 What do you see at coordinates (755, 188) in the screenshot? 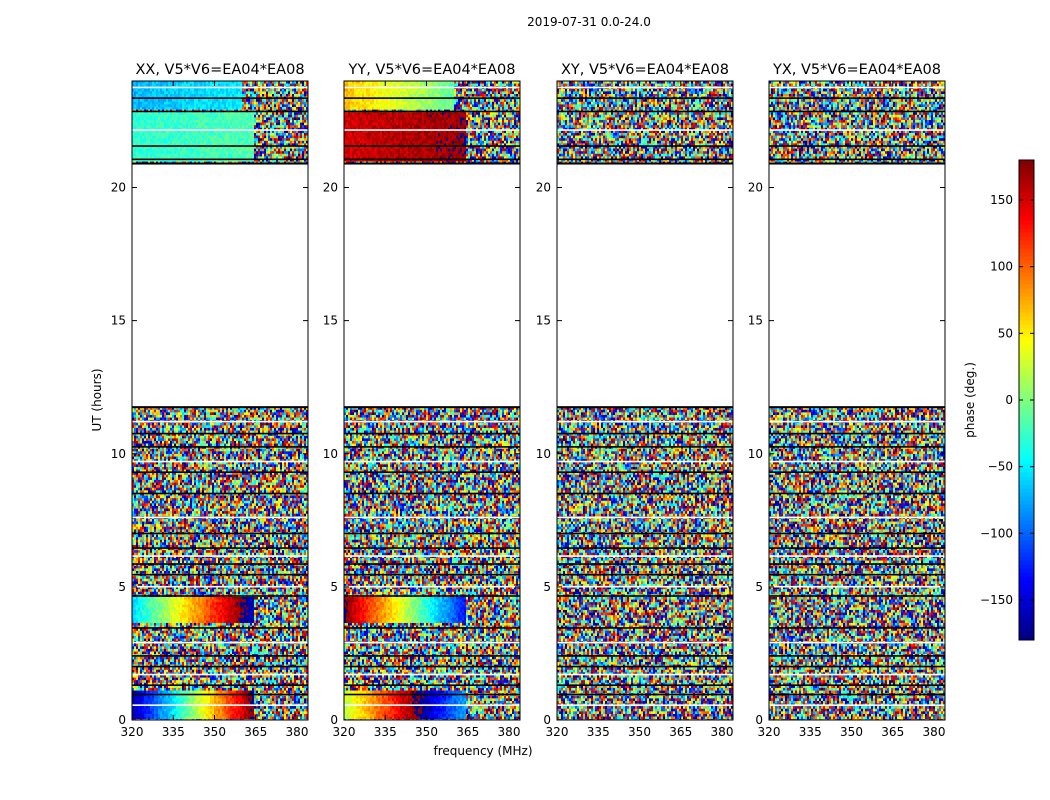
I see `y-tick-label: 20` at bounding box center [755, 188].